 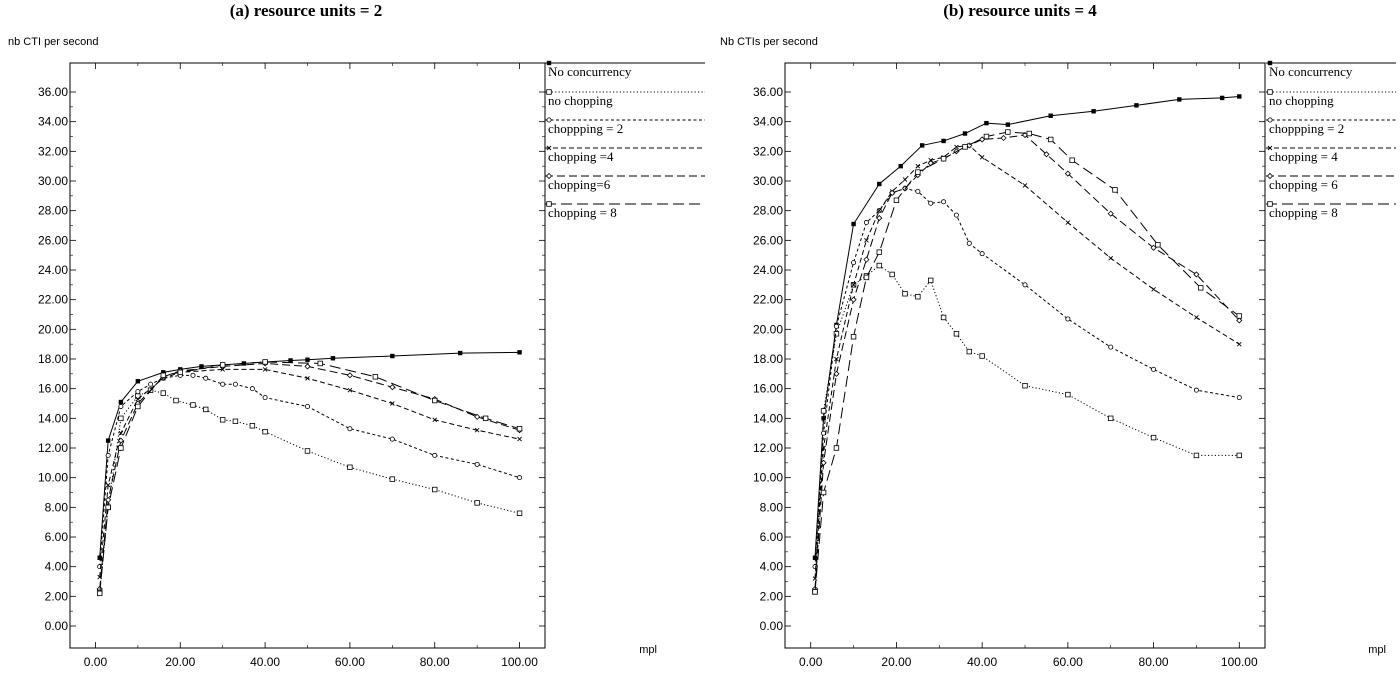 I want to click on y-tick-label: 30.00, so click(x=768, y=181).